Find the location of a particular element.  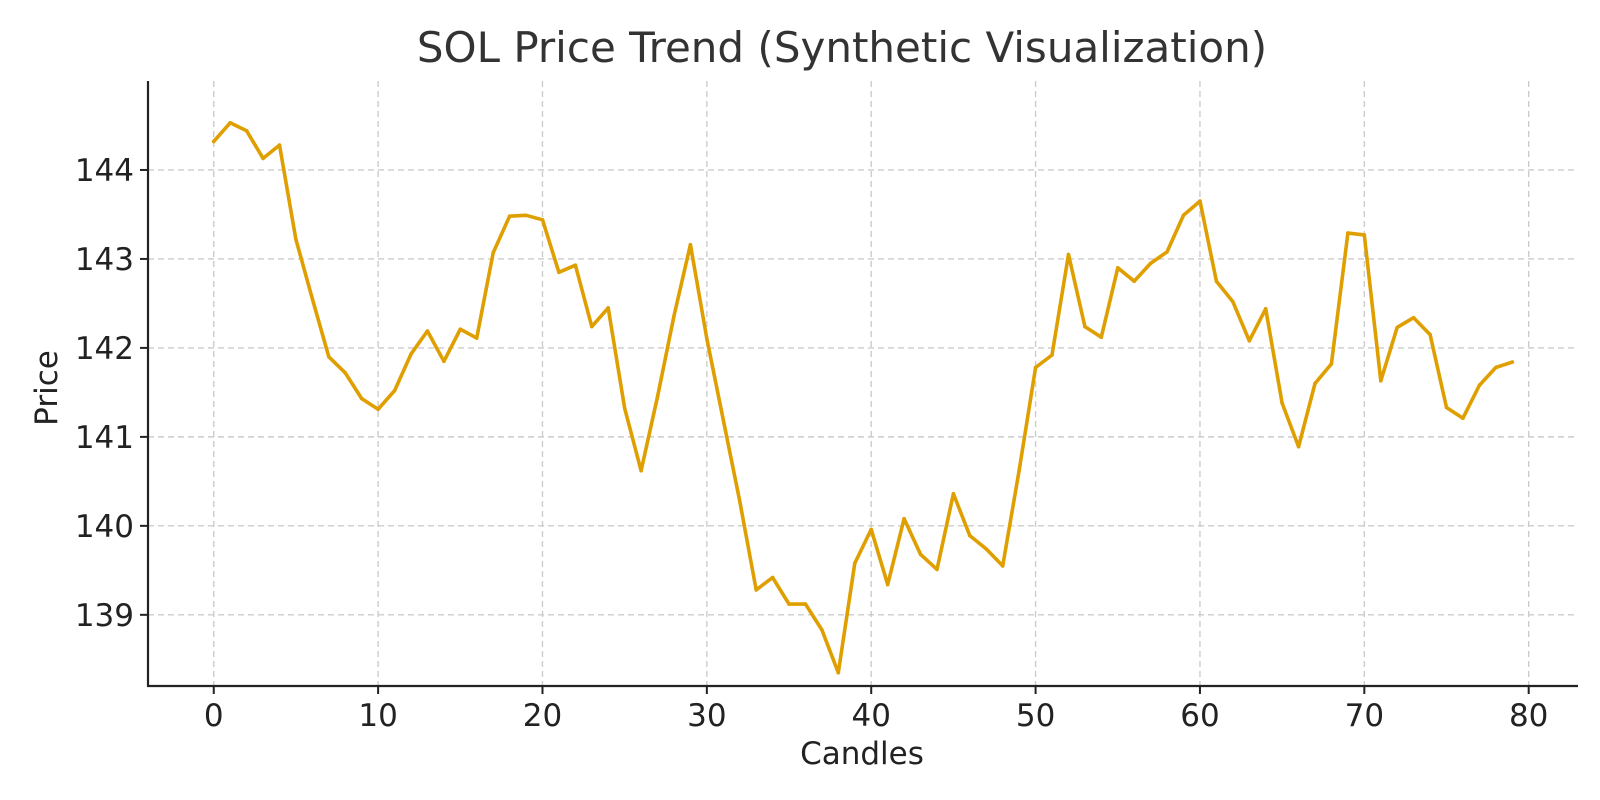

y-ticks: 139 140 141 142 143 144 is located at coordinates (111, 393).